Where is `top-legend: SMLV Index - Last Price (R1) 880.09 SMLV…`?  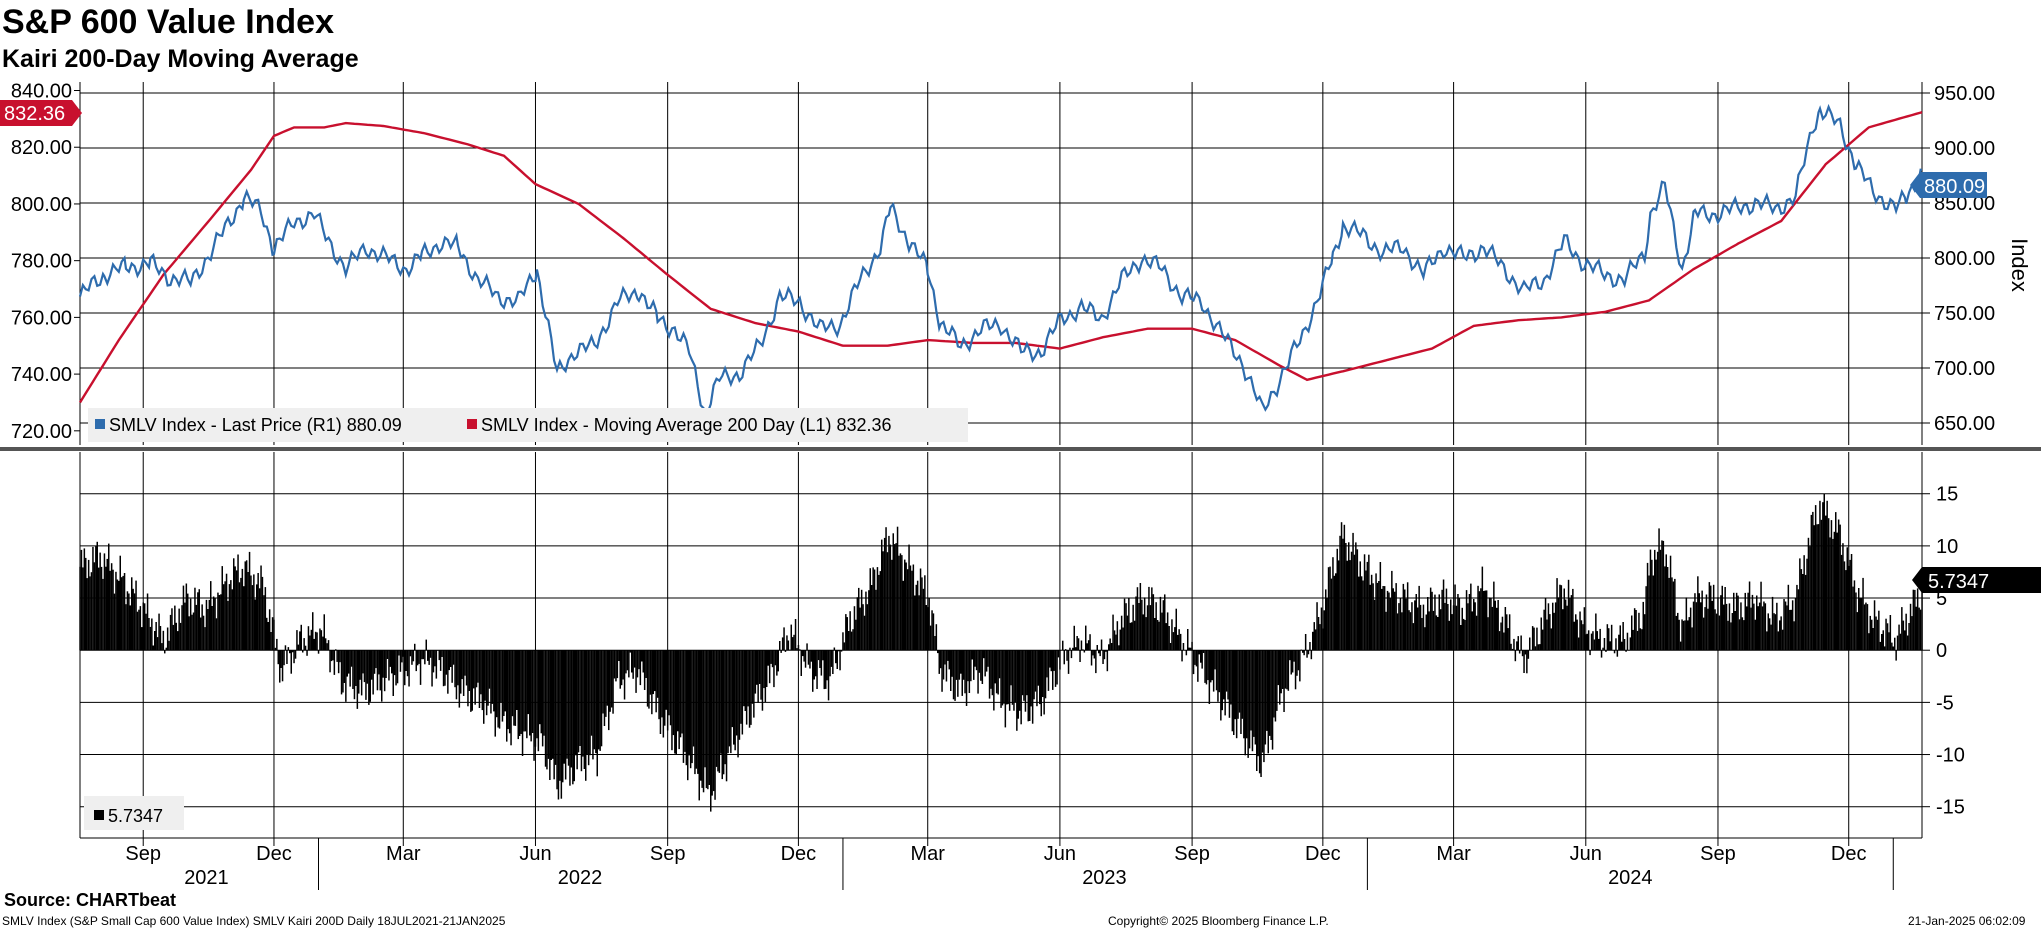
top-legend: SMLV Index - Last Price (R1) 880.09 SMLV… is located at coordinates (528, 425).